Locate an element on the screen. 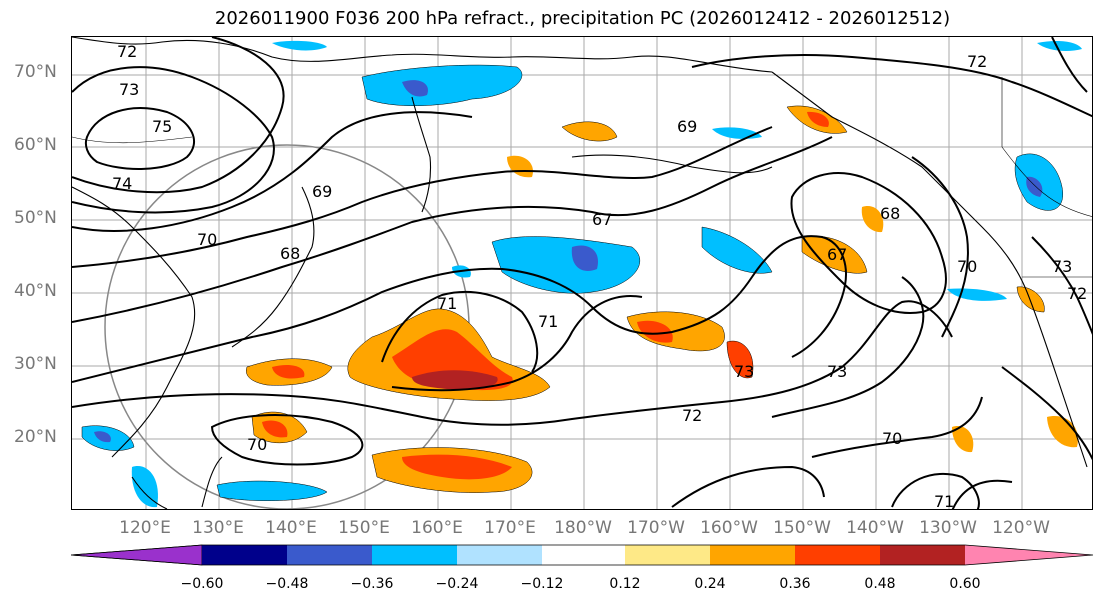 This screenshot has height=604, width=1105. lon-label: 120°E is located at coordinates (145, 528).